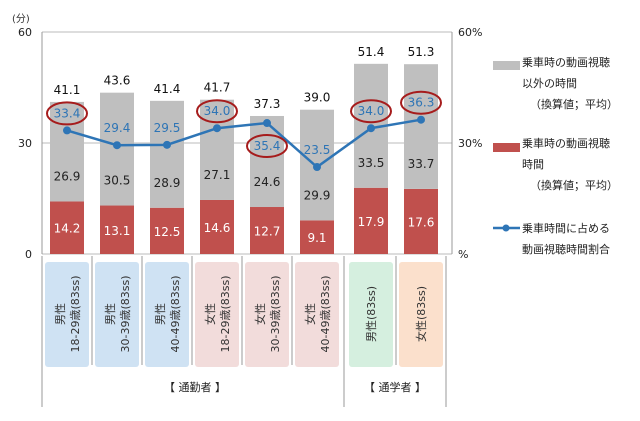 The height and width of the screenshot is (421, 640). Describe the element at coordinates (371, 52) in the screenshot. I see `total-label: 51.4` at that location.